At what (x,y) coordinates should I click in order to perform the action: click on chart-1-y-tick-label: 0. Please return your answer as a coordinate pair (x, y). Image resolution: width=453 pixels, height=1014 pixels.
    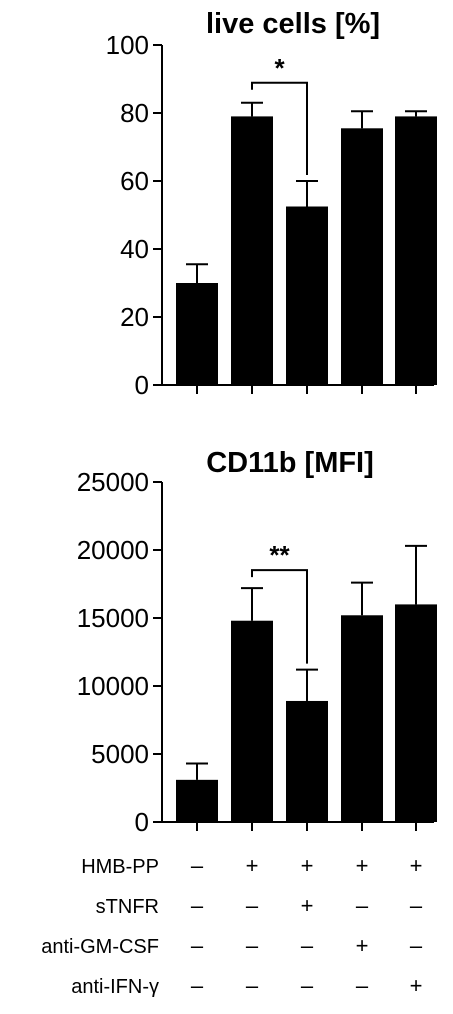
    Looking at the image, I should click on (142, 385).